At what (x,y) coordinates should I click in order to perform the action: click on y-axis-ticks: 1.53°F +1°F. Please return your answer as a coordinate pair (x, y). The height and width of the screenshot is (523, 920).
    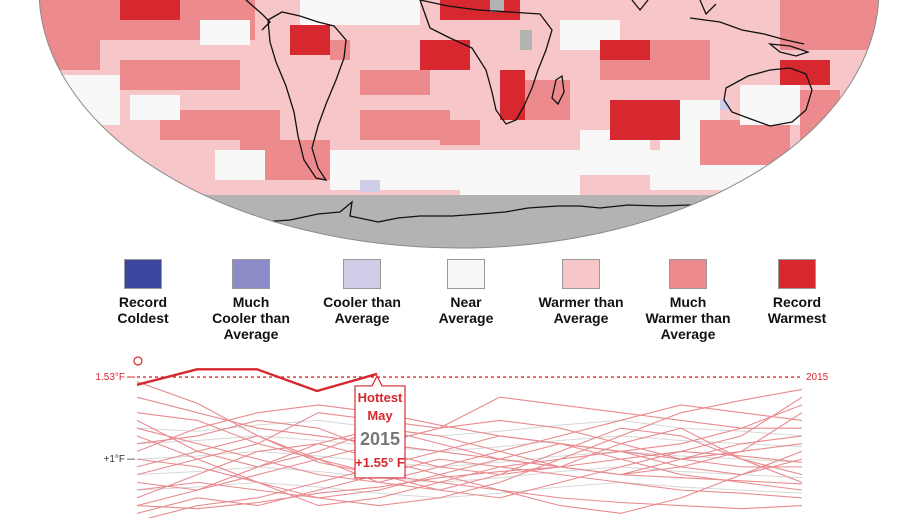
    Looking at the image, I should click on (115, 418).